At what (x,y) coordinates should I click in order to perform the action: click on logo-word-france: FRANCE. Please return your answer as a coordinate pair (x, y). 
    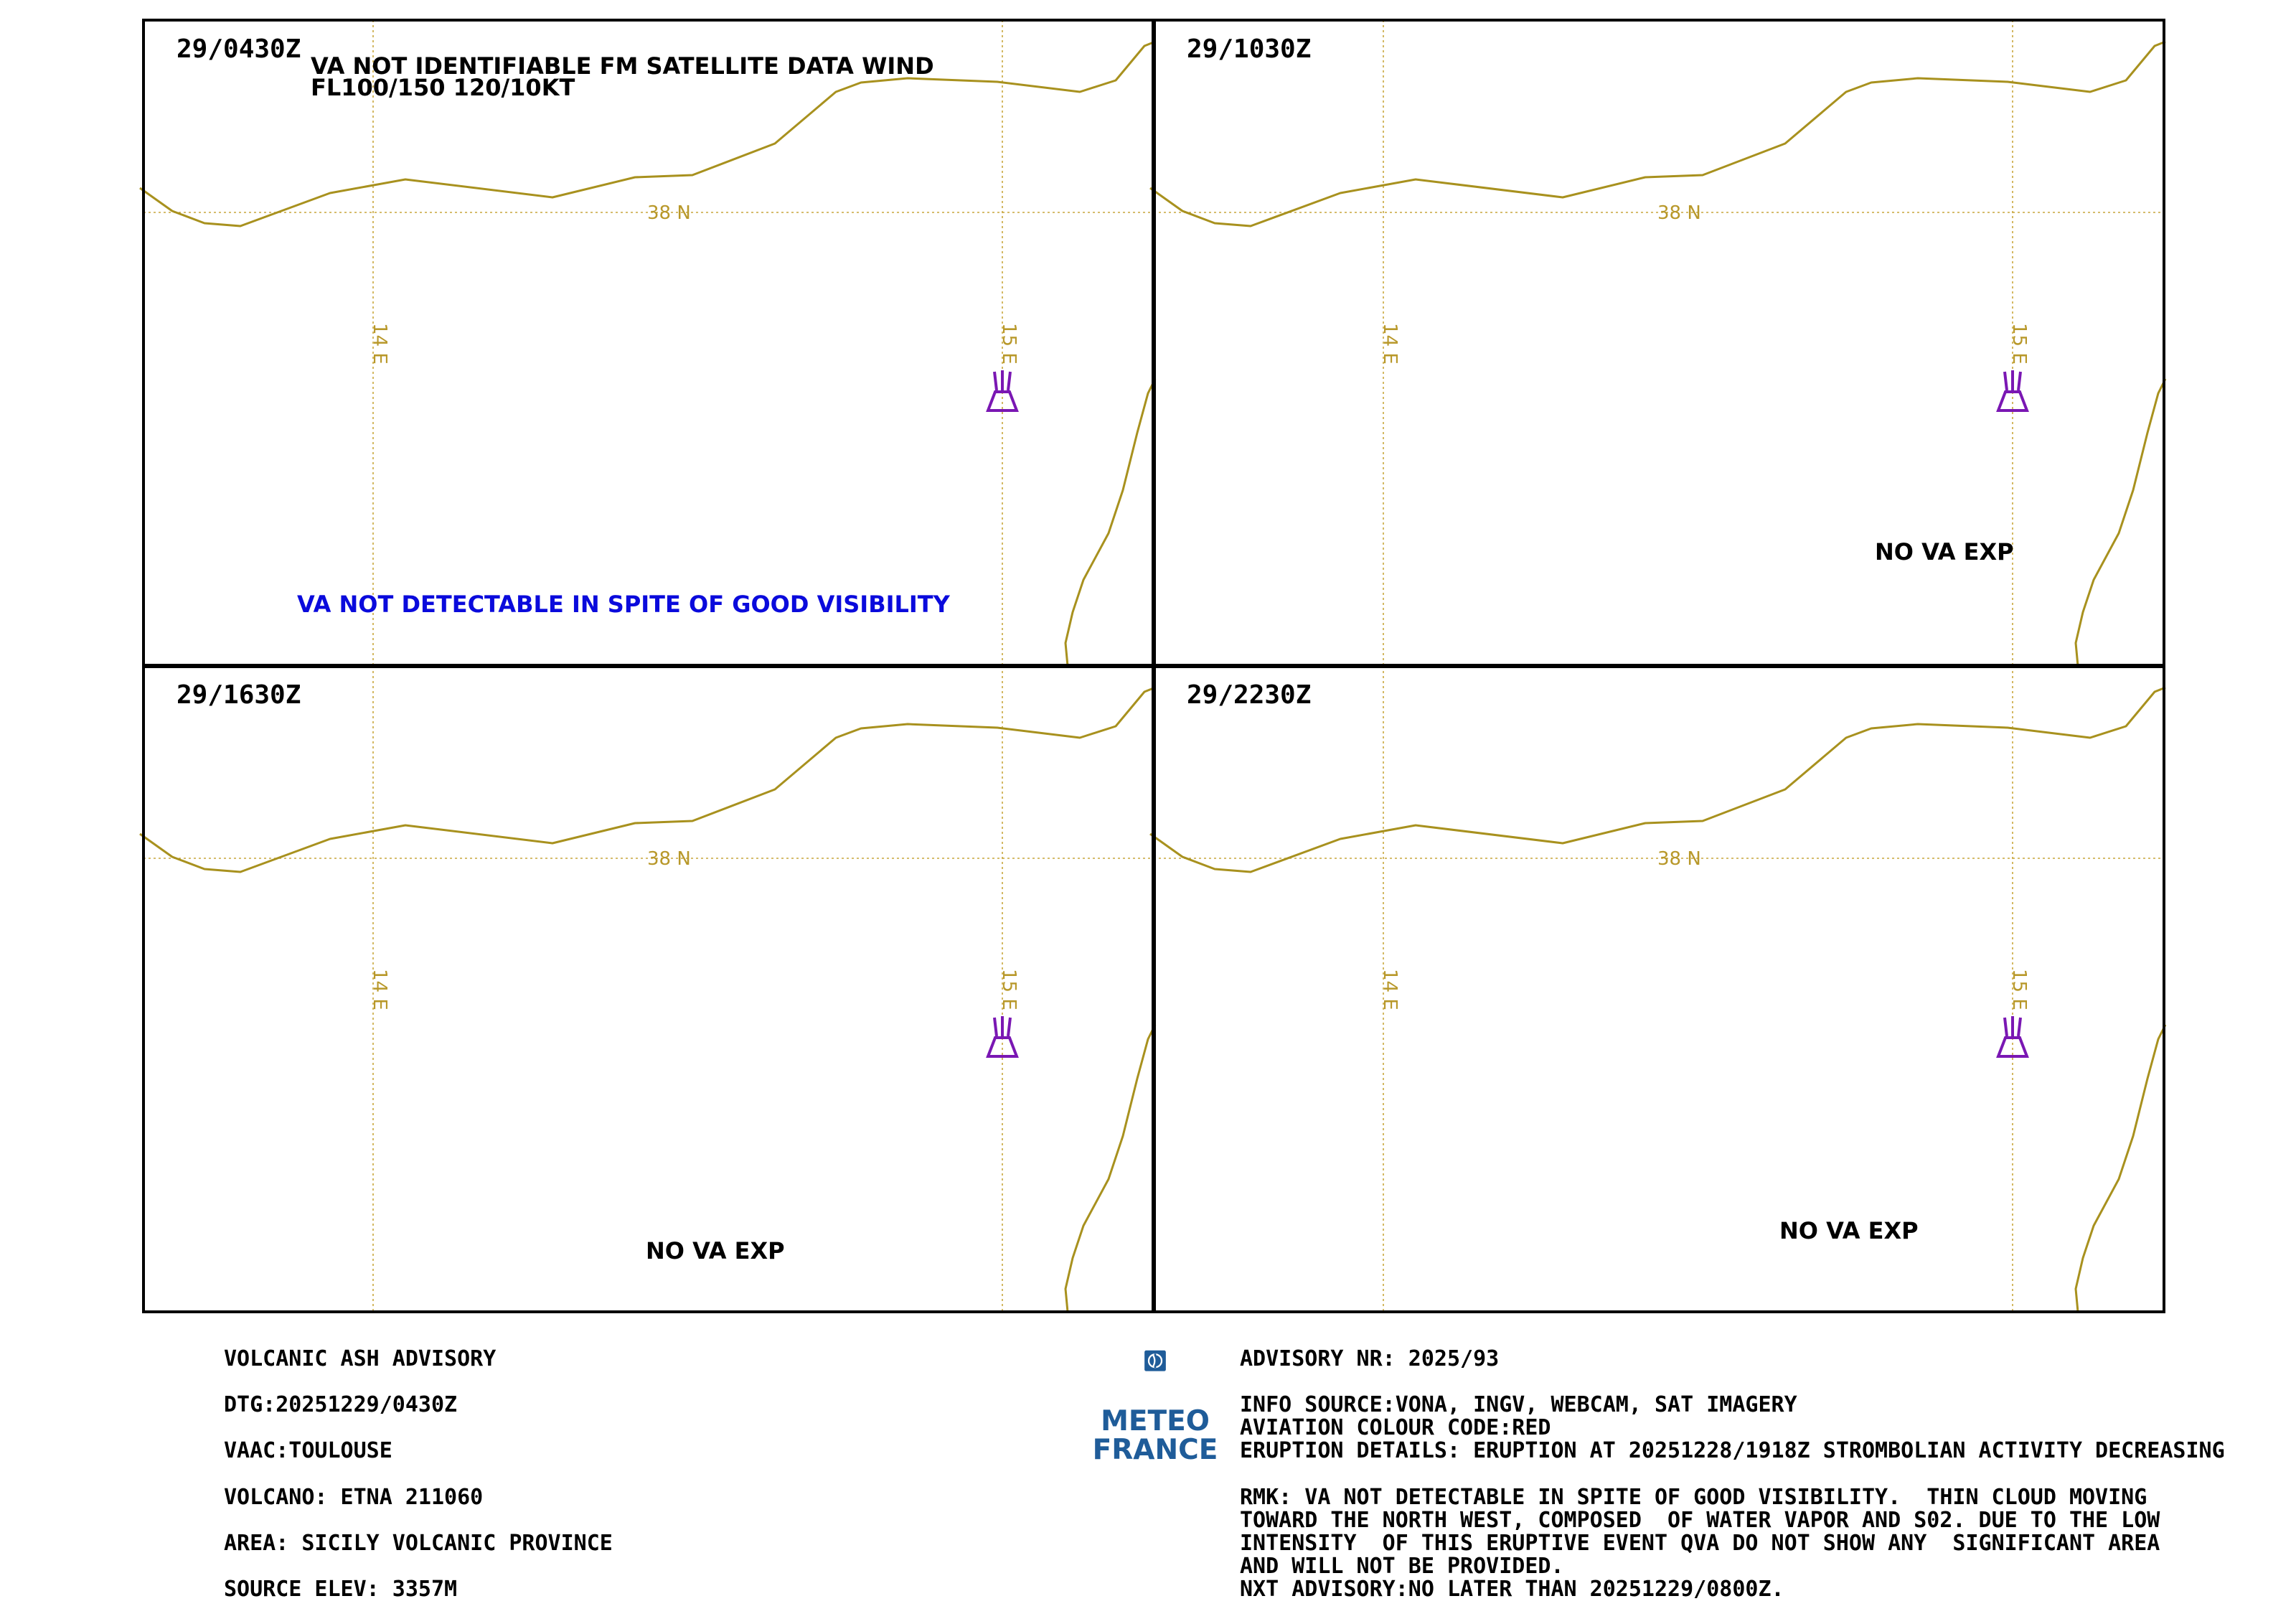
    Looking at the image, I should click on (1155, 1450).